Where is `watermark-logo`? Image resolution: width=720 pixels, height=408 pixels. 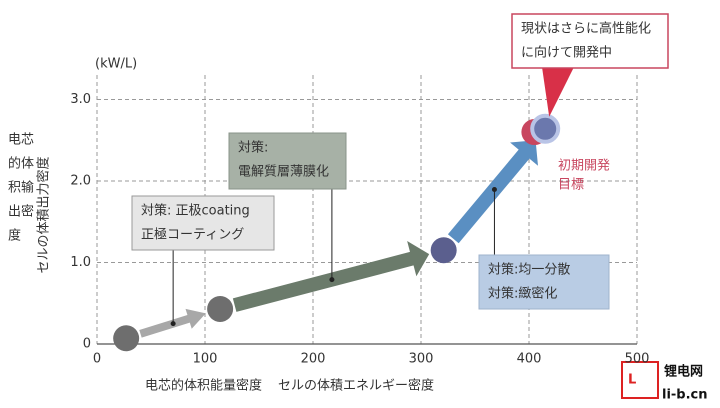 watermark-logo is located at coordinates (640, 380).